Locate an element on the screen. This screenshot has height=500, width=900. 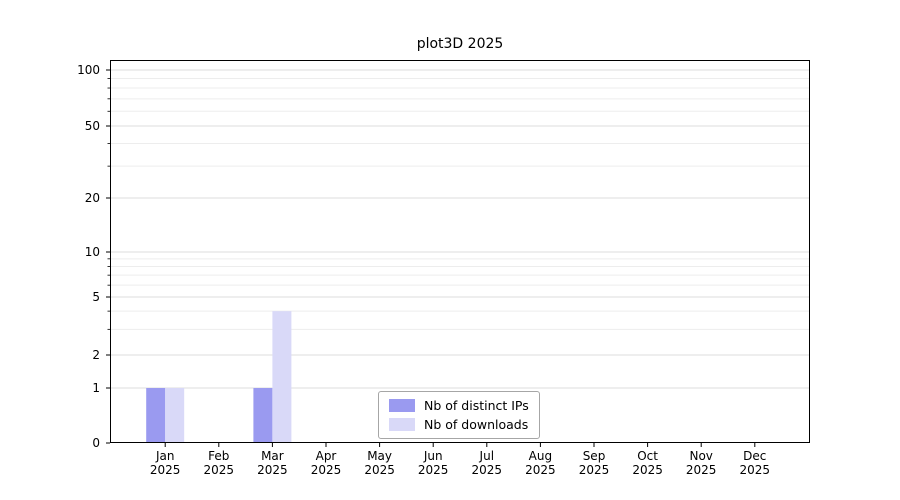
y-tick-label-10: 10 is located at coordinates (92, 252).